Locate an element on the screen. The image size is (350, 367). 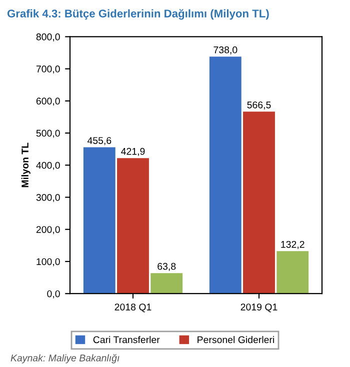
x-tick-label: 2019 Q1 is located at coordinates (259, 308).